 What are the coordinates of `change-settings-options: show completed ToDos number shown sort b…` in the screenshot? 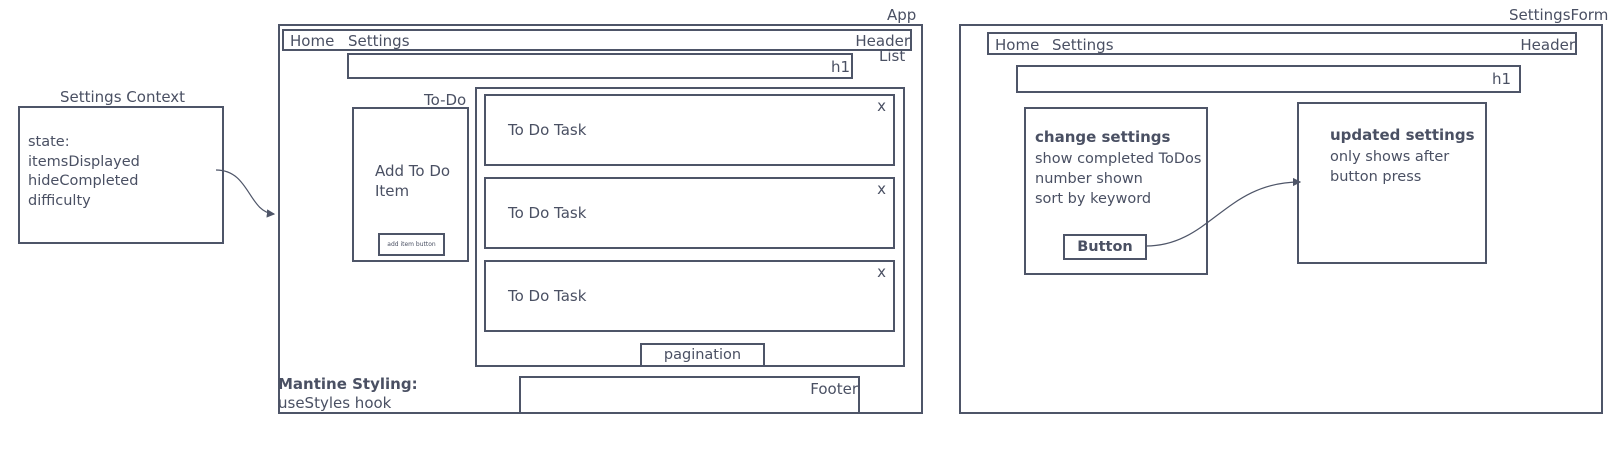 It's located at (1118, 179).